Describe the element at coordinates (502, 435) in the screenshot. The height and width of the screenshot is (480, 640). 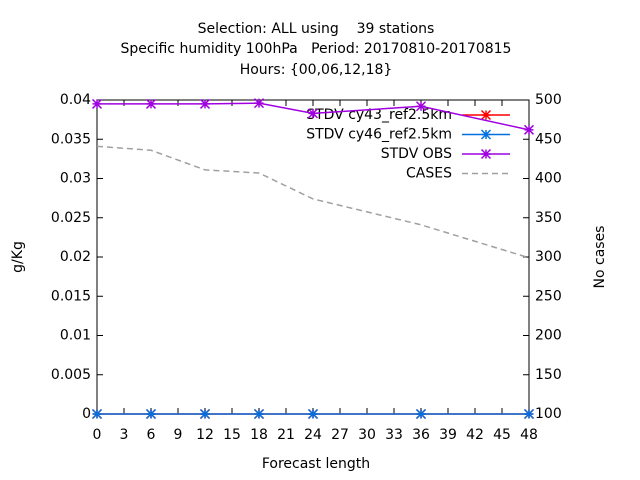
I see `x-tick-label: 45` at that location.